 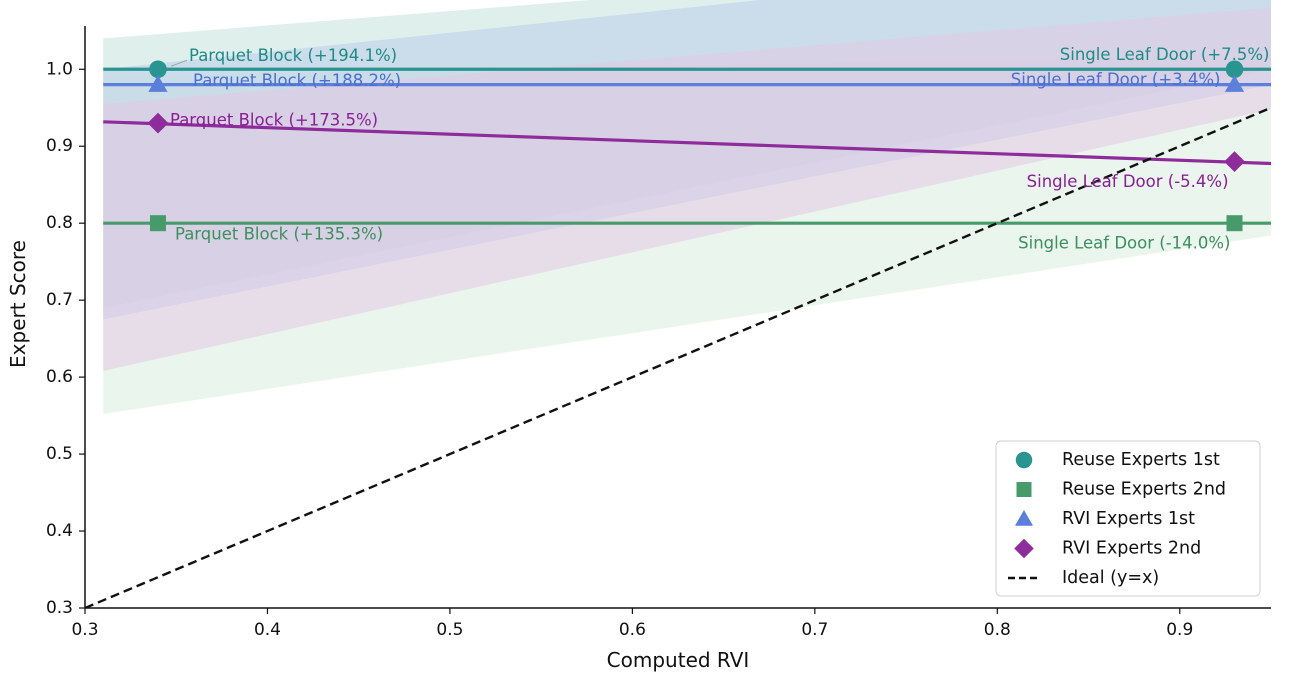 What do you see at coordinates (1024, 518) in the screenshot?
I see `legend-swatch-rvi-experts-1st` at bounding box center [1024, 518].